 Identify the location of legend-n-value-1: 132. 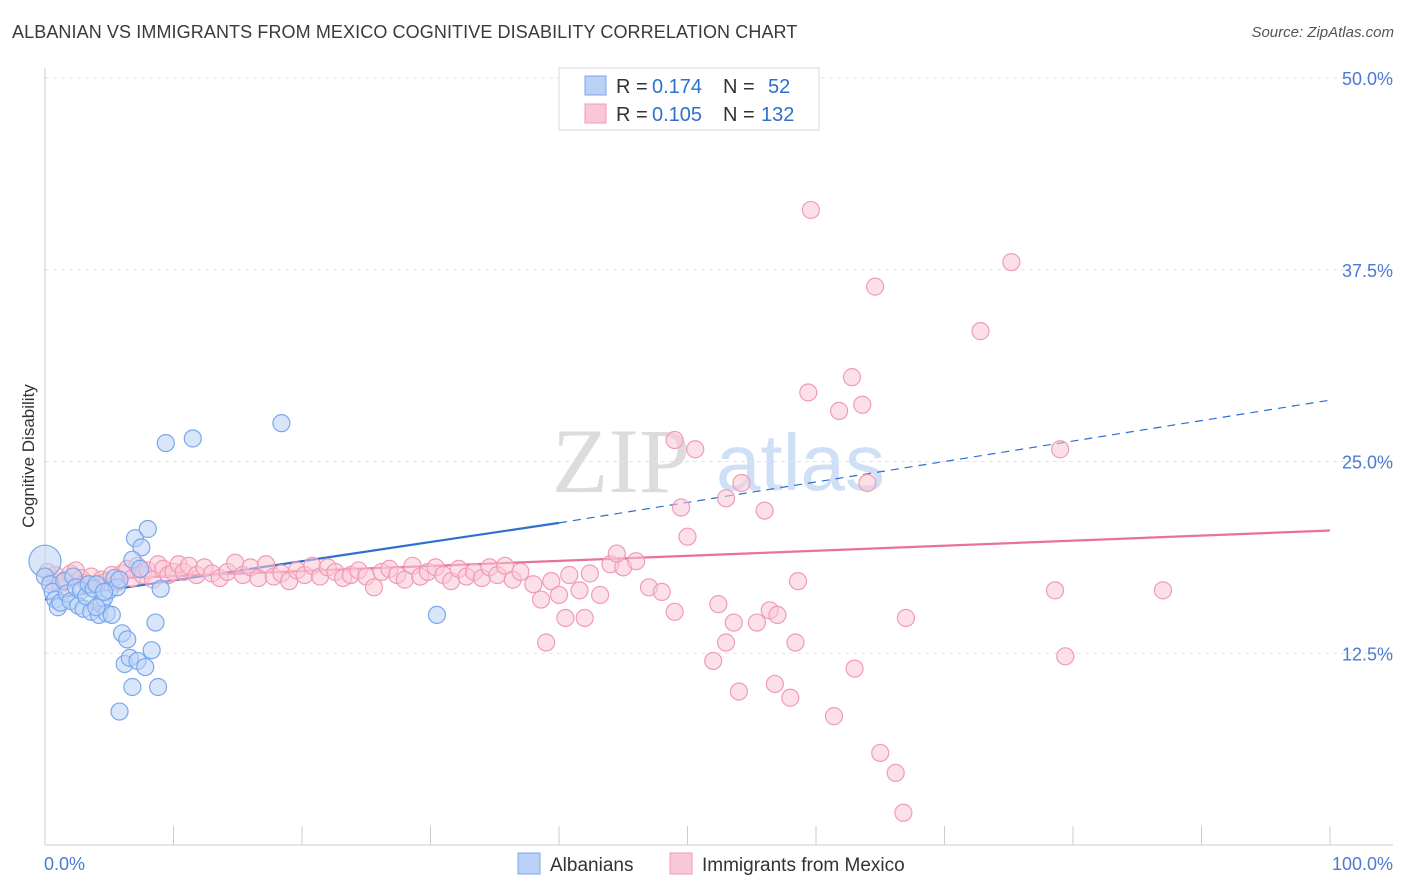
(777, 115).